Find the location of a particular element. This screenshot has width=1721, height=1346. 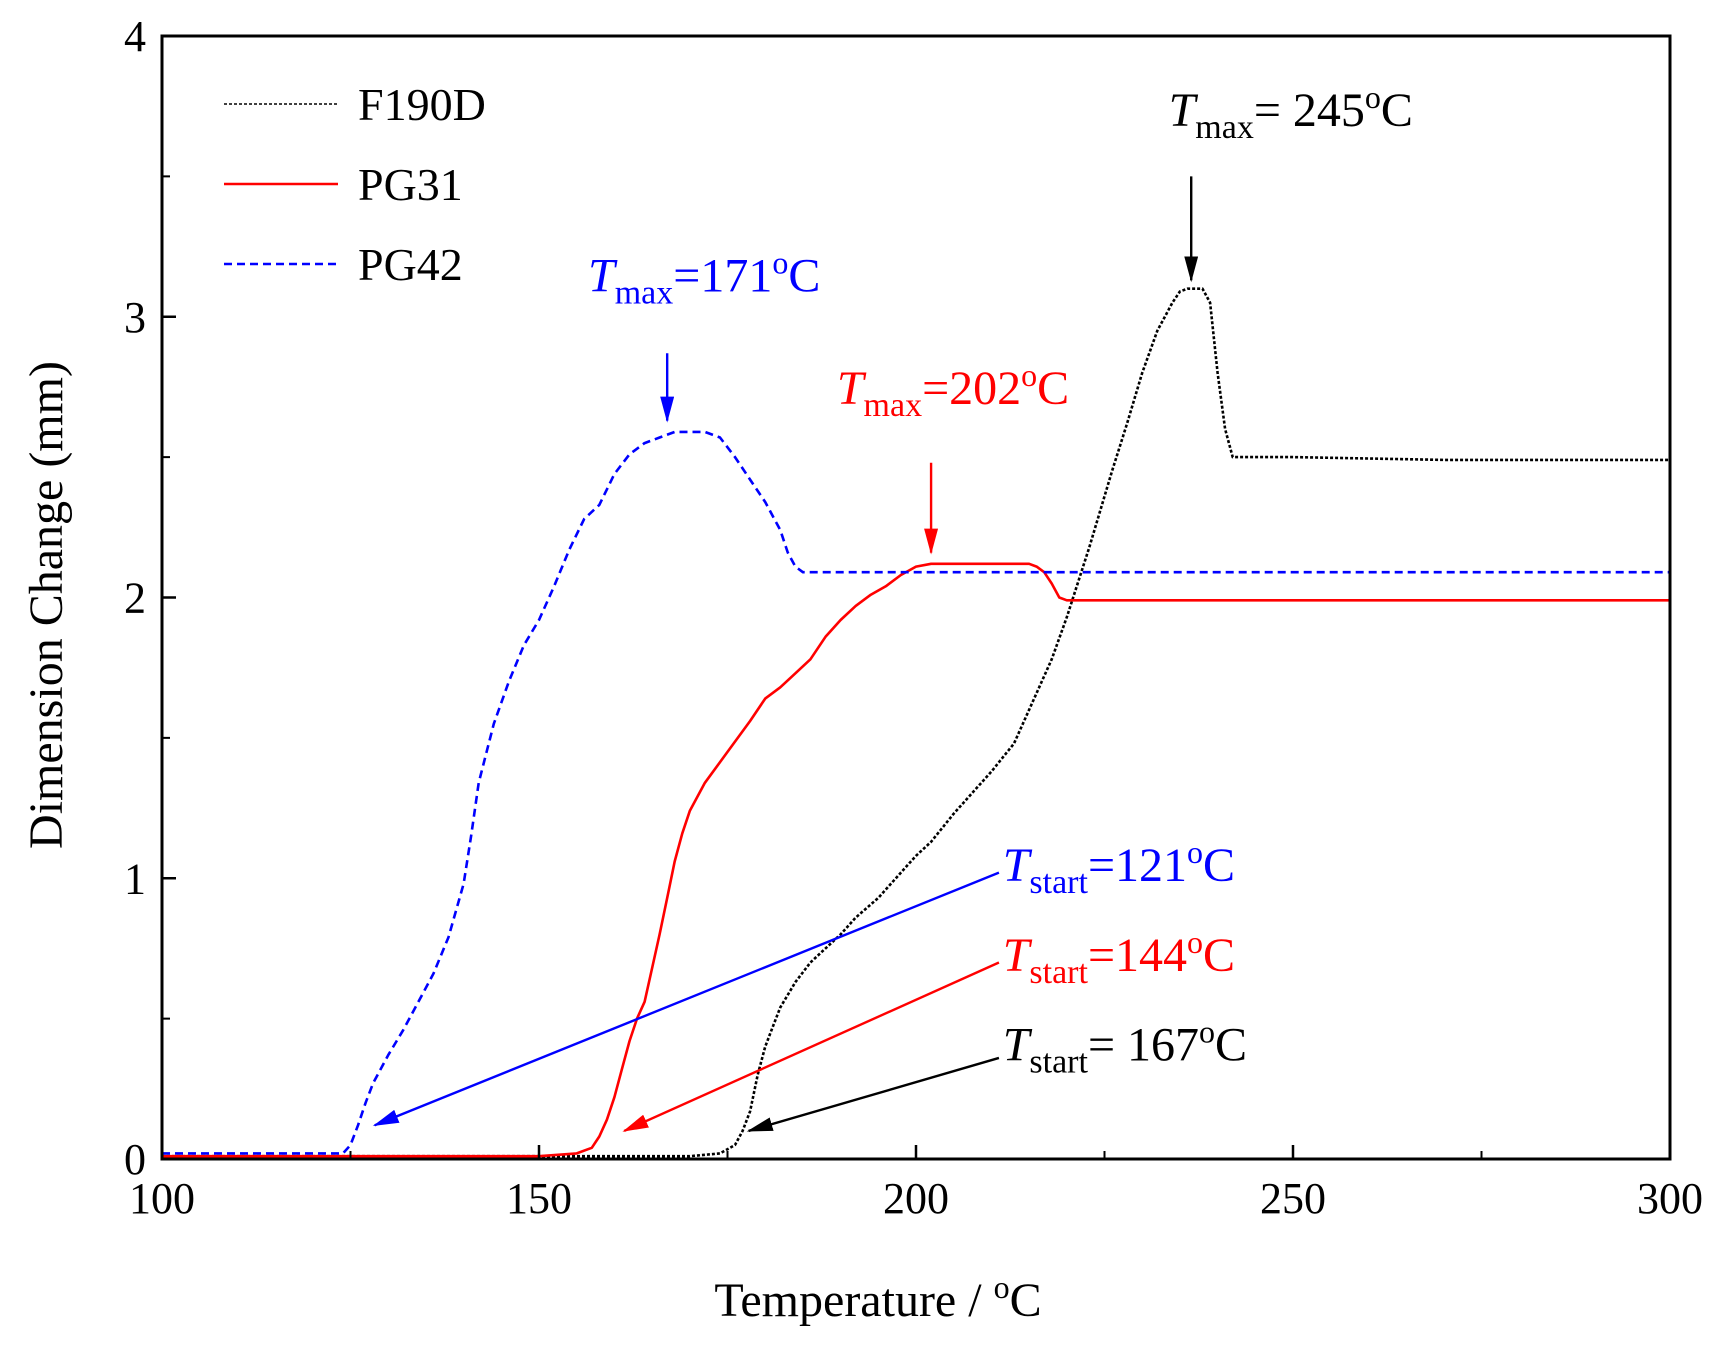

x-axis-title: Temperature / oC is located at coordinates (877, 1298).